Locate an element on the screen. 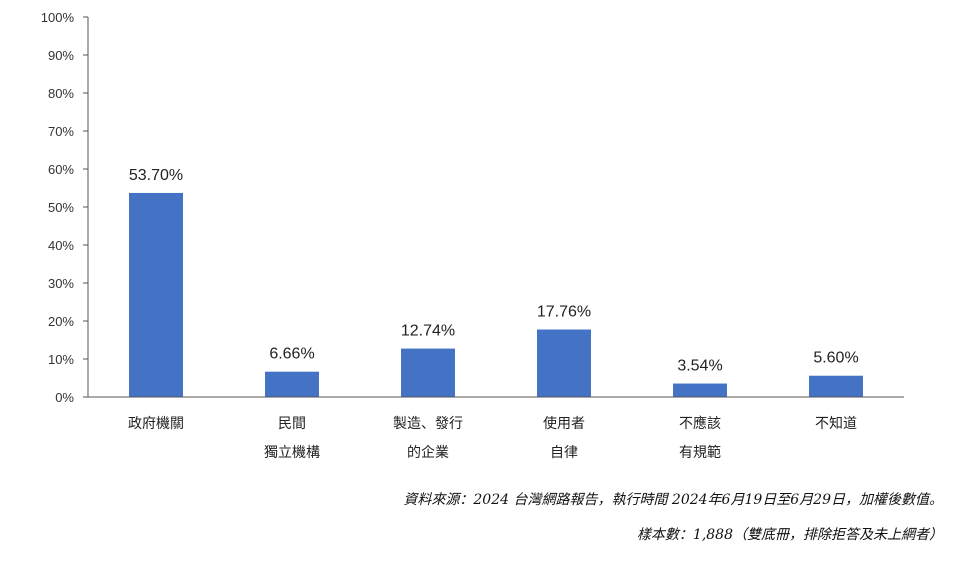 The width and height of the screenshot is (971, 565). data-label: 12.74% is located at coordinates (428, 331).